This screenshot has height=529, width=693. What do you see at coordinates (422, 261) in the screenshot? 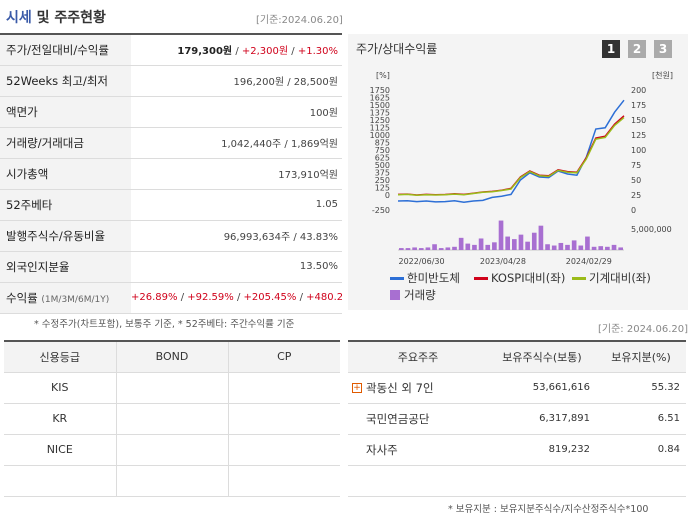
I see `x-tick-label: 2022/06/30` at bounding box center [422, 261].